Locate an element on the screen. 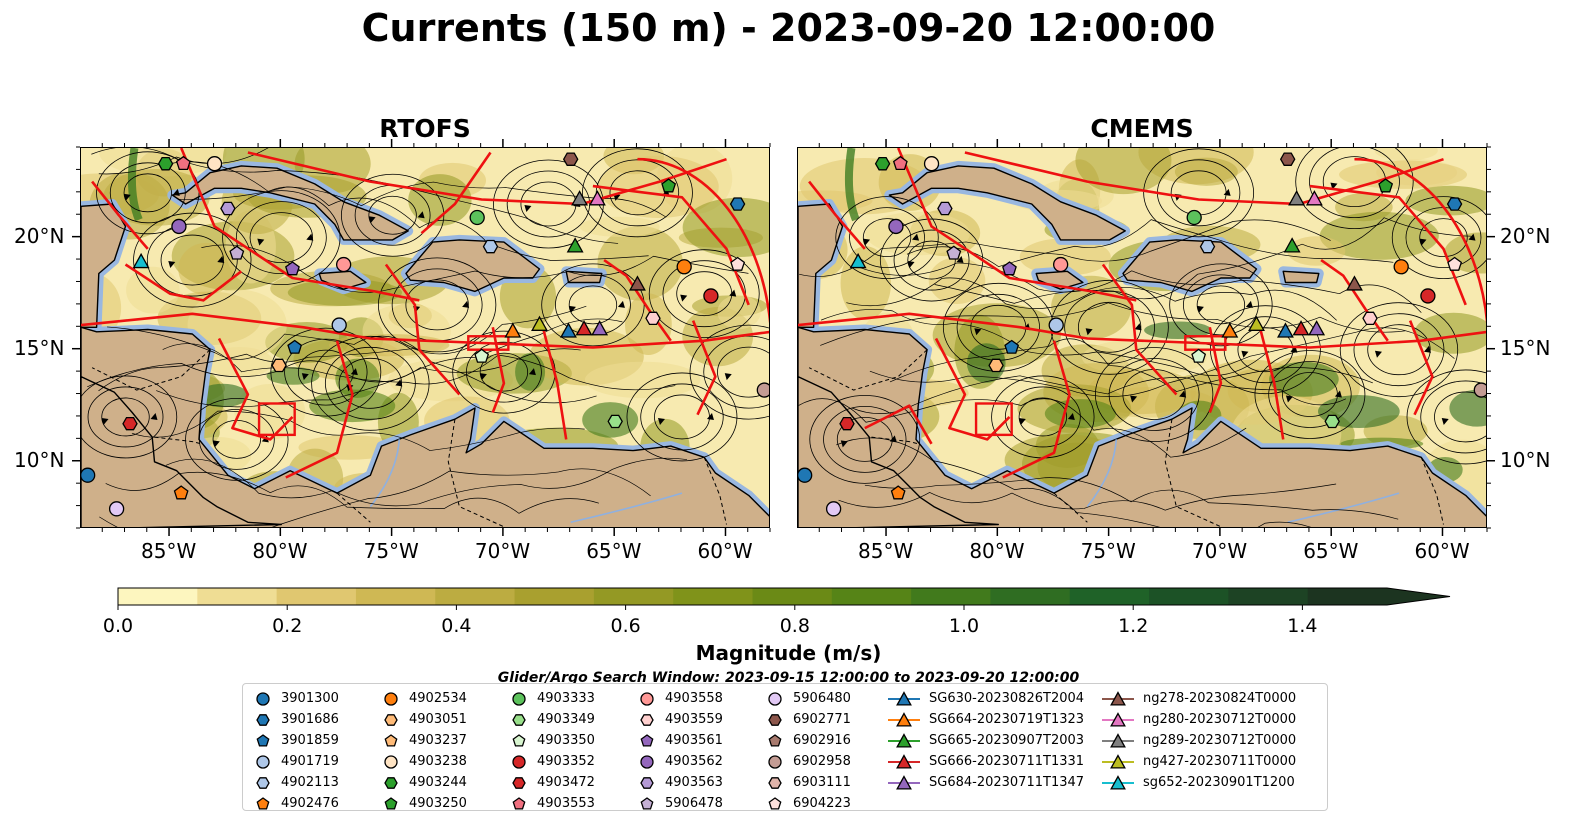  legend-entry: 6903111 is located at coordinates (808, 782).